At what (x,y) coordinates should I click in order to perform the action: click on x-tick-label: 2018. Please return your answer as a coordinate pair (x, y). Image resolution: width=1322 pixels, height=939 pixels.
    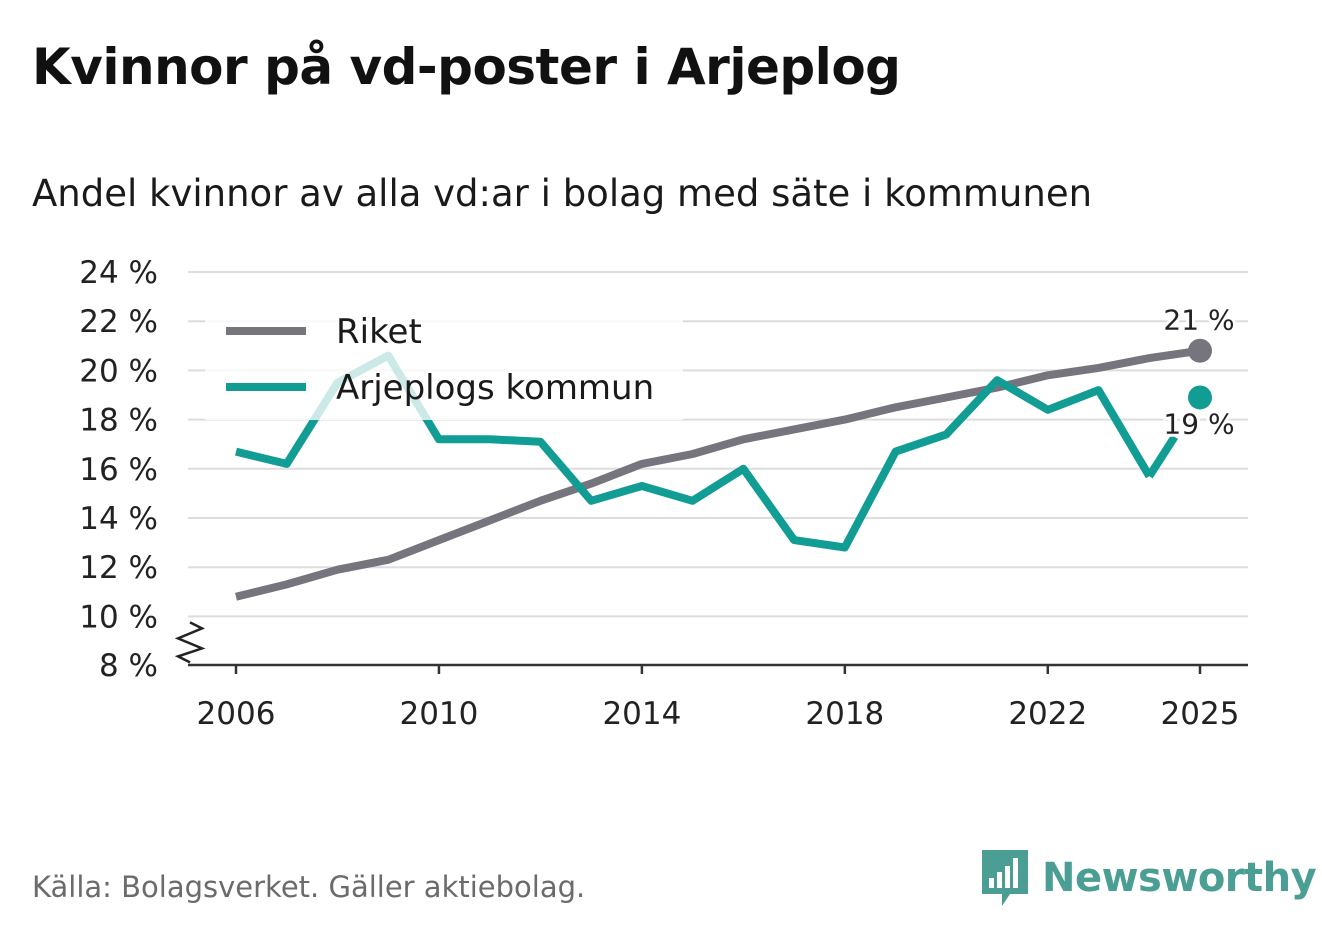
    Looking at the image, I should click on (844, 714).